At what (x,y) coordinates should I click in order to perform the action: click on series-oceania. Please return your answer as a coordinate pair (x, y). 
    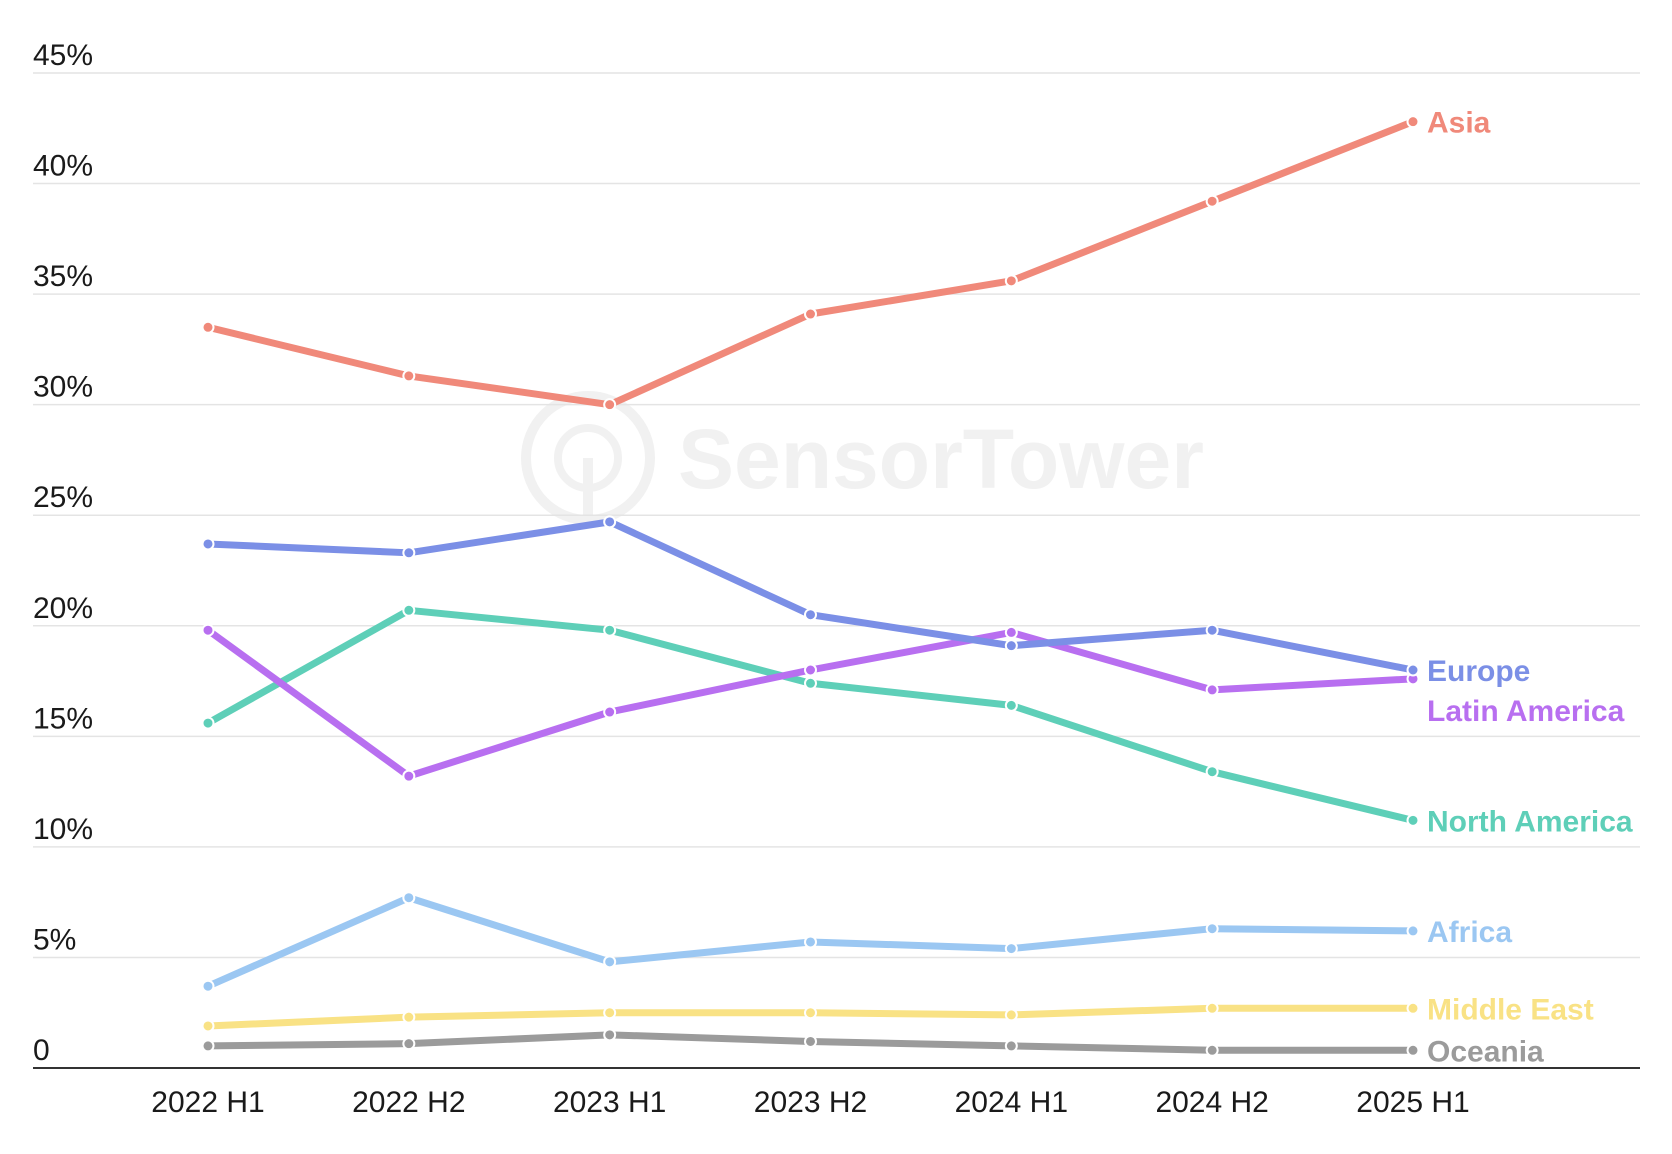
    Looking at the image, I should click on (810, 1042).